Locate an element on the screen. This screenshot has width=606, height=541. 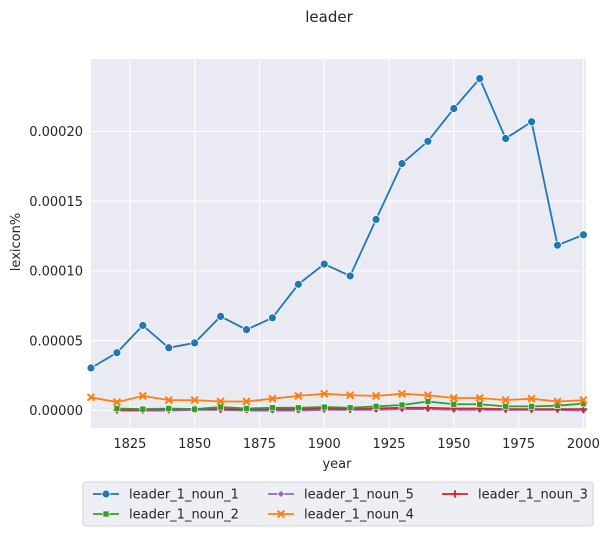
y-axis-label: lexicon% is located at coordinates (16, 242).